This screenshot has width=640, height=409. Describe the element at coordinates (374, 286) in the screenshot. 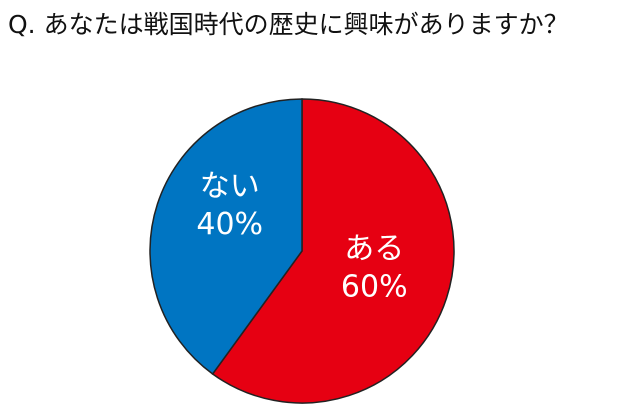

I see `slice-value-label: 60%` at that location.